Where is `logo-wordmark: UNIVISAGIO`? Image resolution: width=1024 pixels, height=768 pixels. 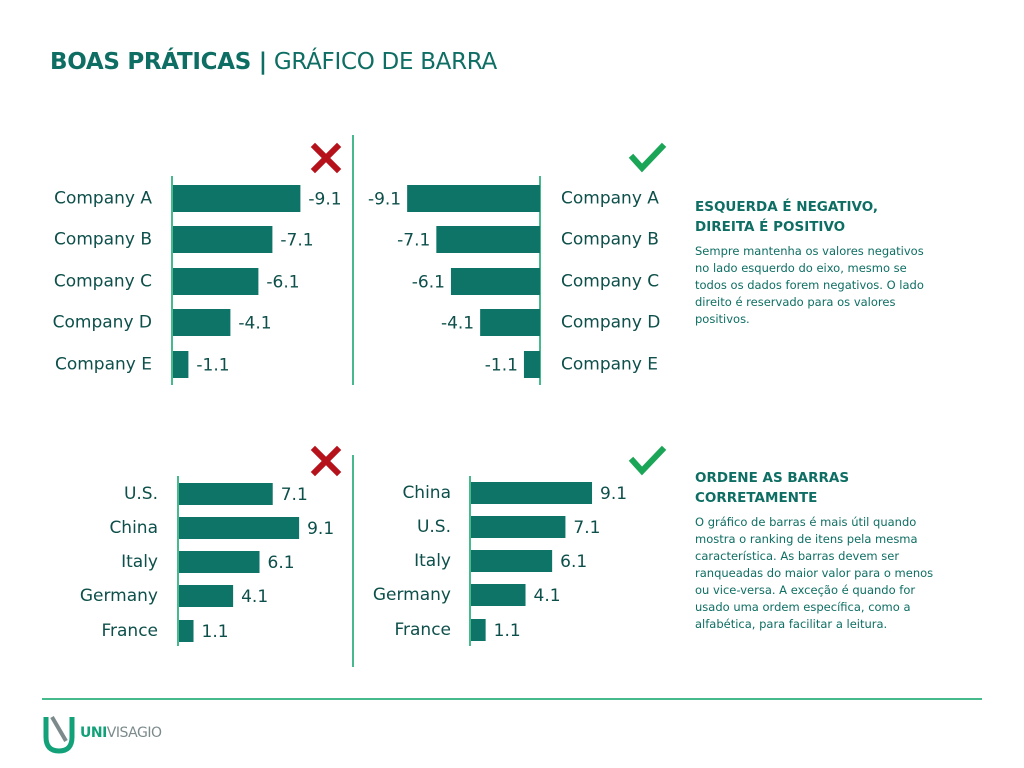 logo-wordmark: UNIVISAGIO is located at coordinates (121, 733).